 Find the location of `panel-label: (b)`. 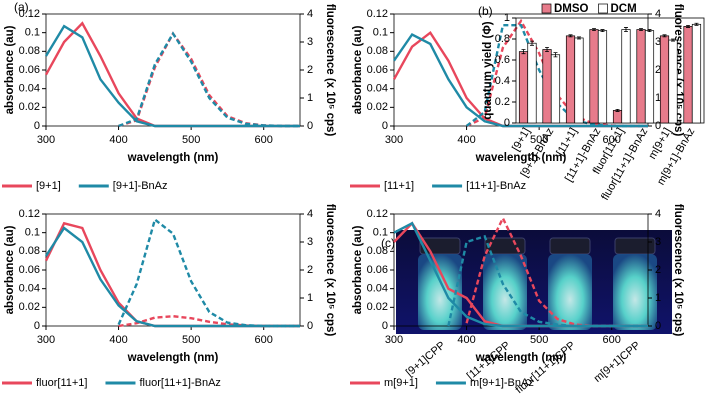

panel-label: (b) is located at coordinates (485, 11).